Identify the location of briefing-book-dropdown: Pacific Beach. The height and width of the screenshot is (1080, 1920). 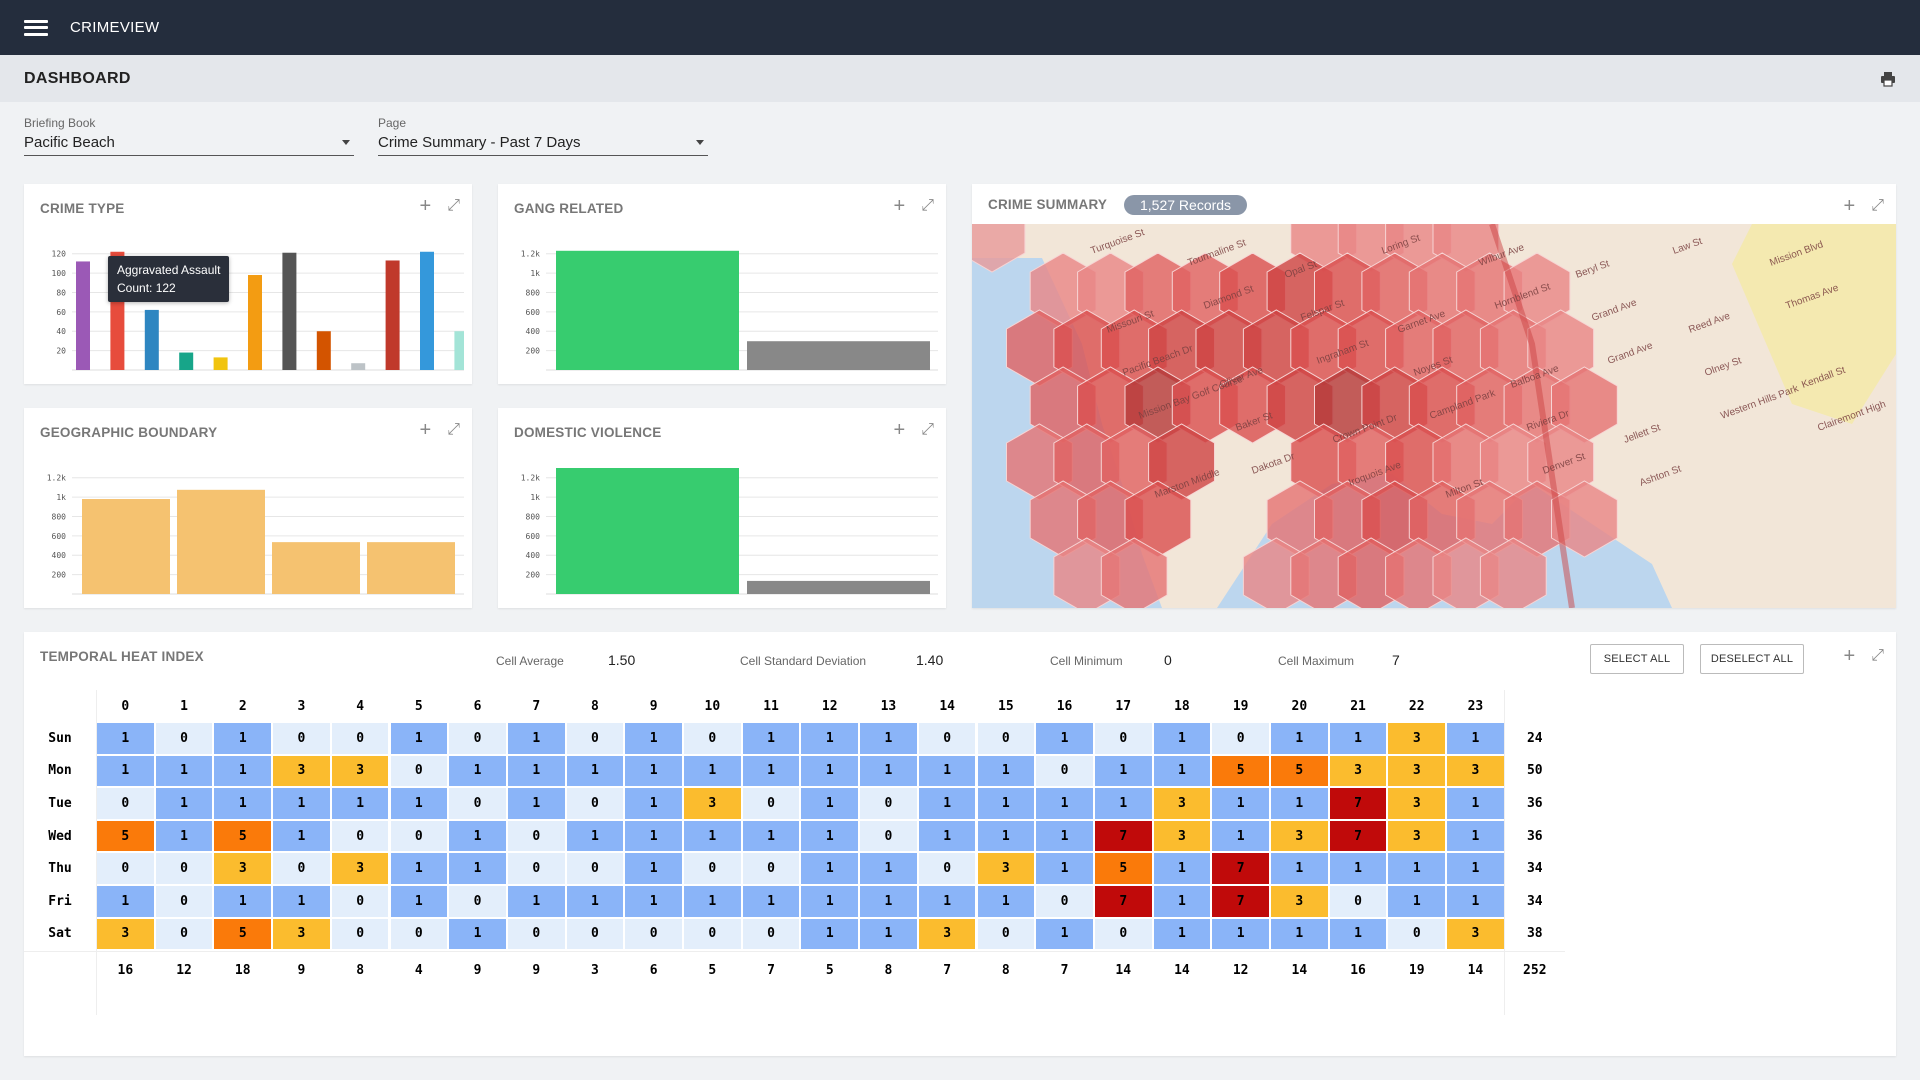
(189, 143).